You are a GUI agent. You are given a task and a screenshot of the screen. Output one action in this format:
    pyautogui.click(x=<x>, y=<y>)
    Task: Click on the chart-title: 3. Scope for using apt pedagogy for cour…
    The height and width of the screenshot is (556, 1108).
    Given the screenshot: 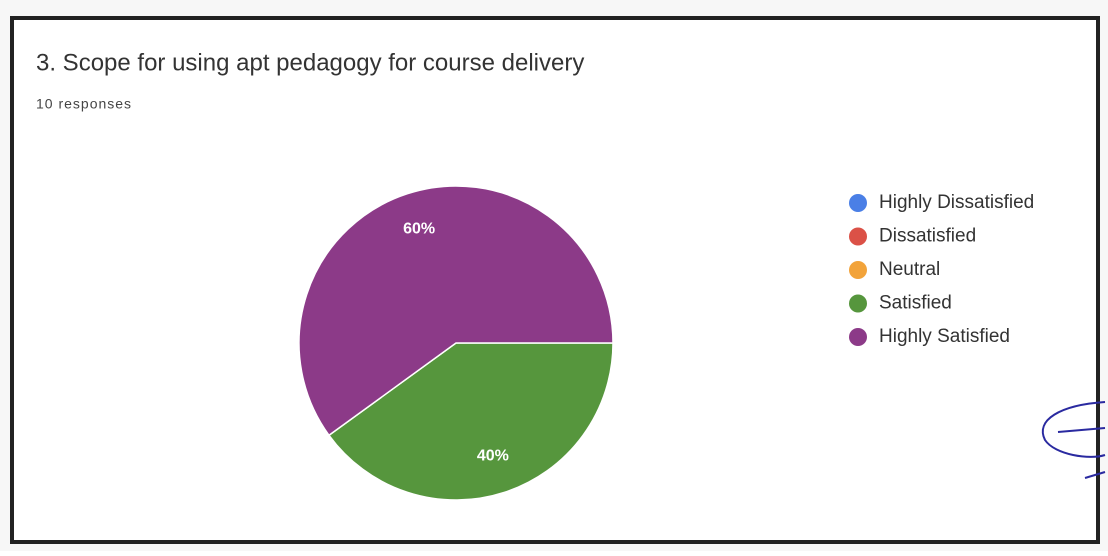 What is the action you would take?
    pyautogui.click(x=310, y=62)
    